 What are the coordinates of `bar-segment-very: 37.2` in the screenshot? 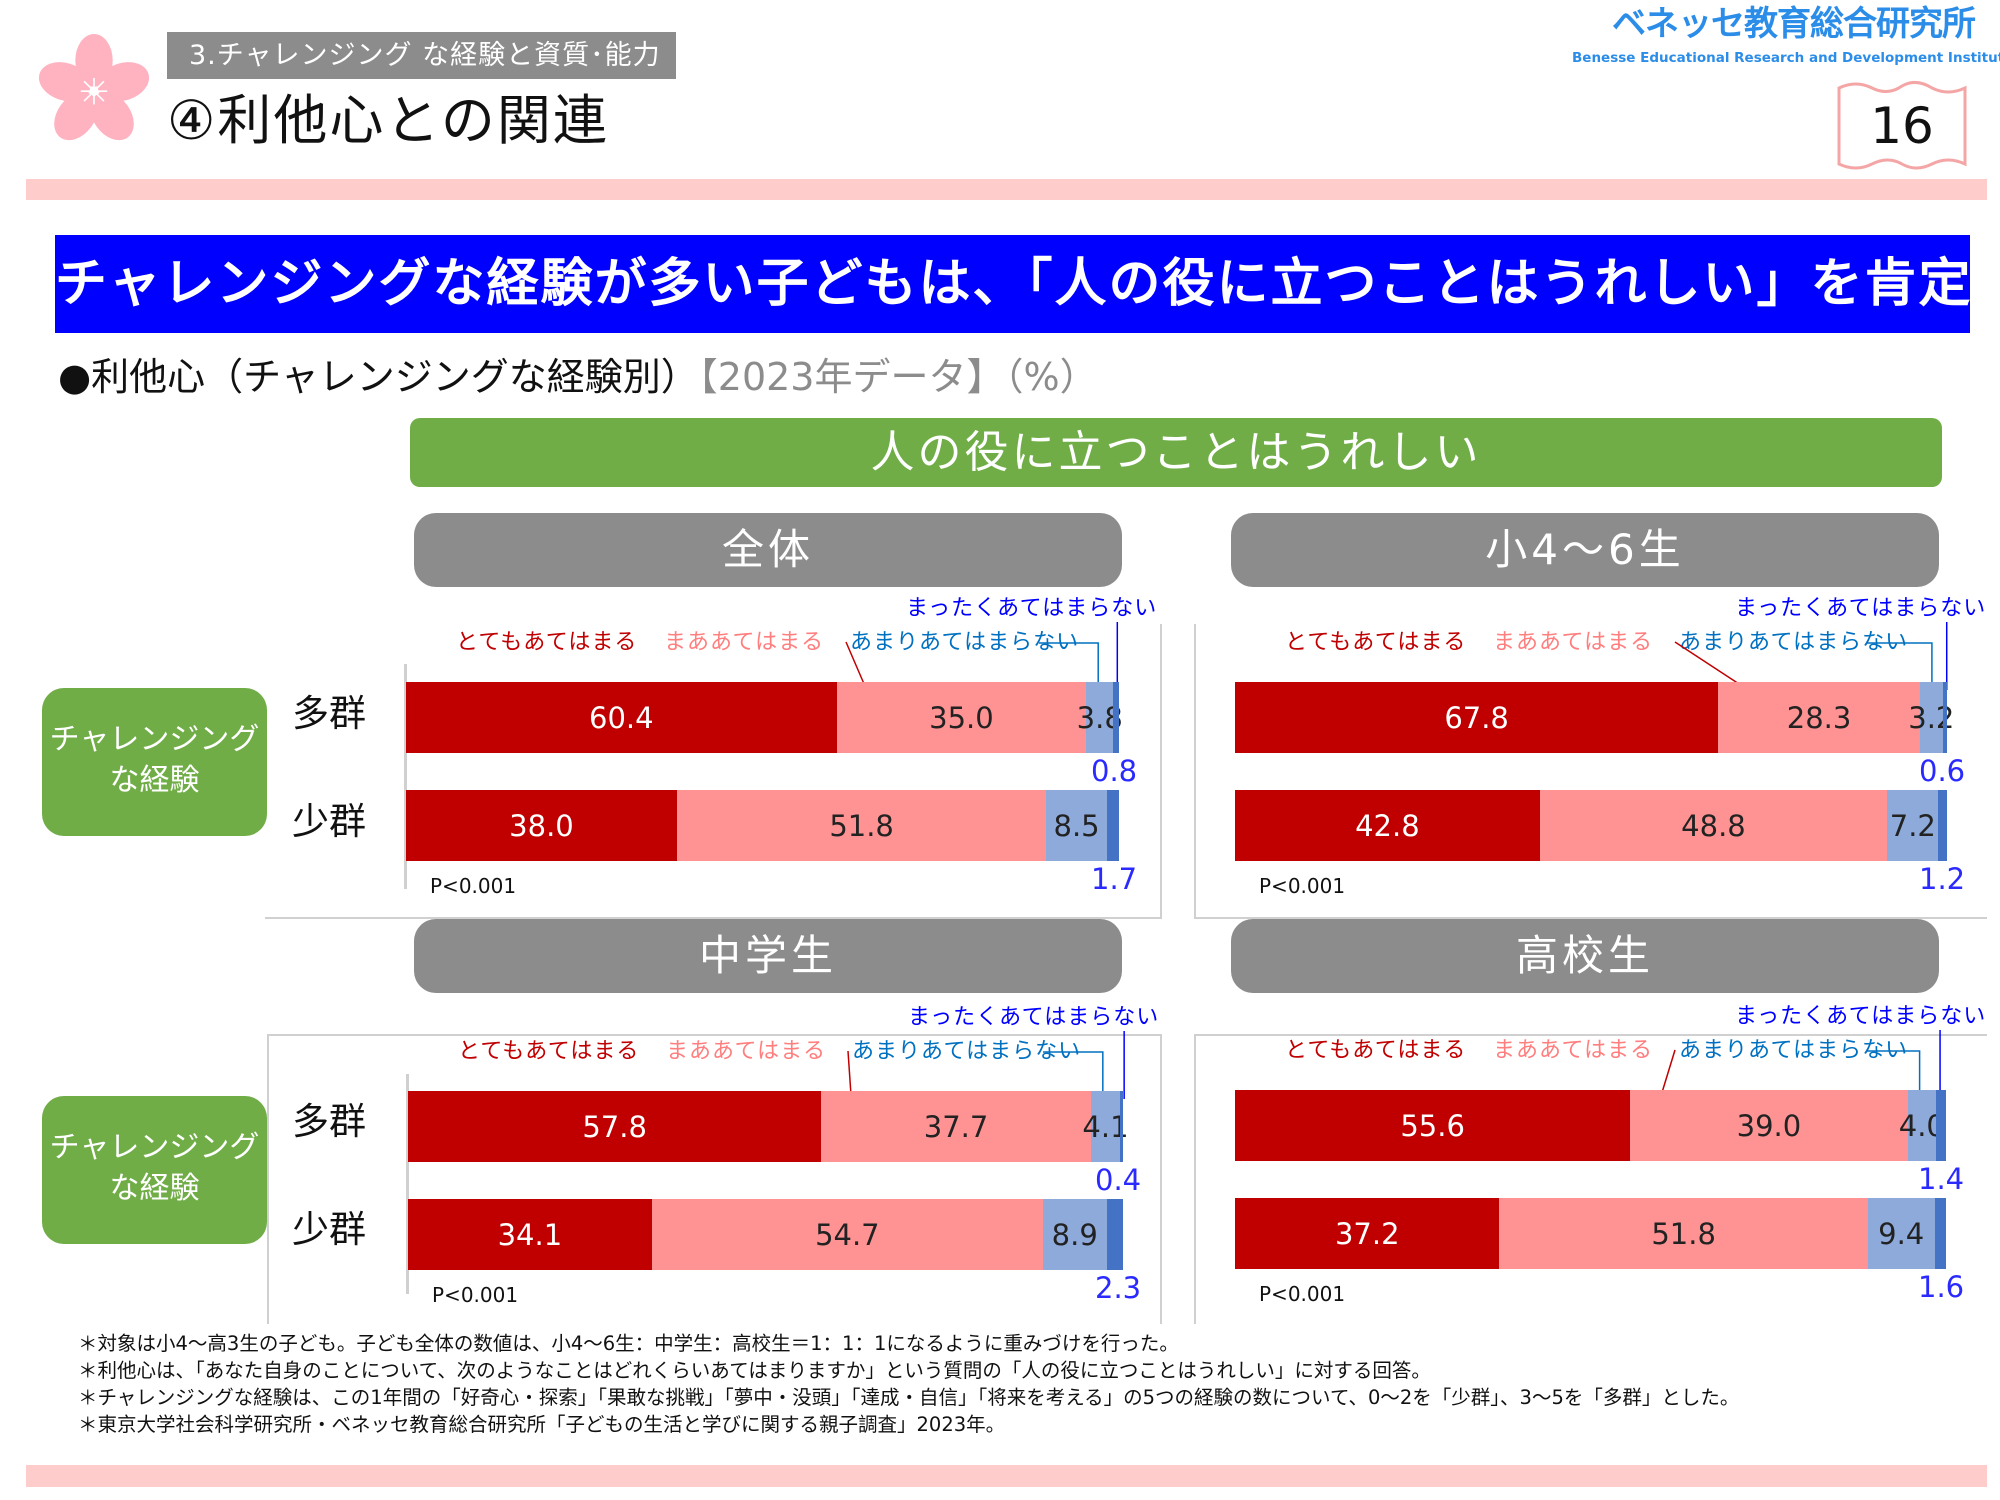 It's located at (1367, 1233).